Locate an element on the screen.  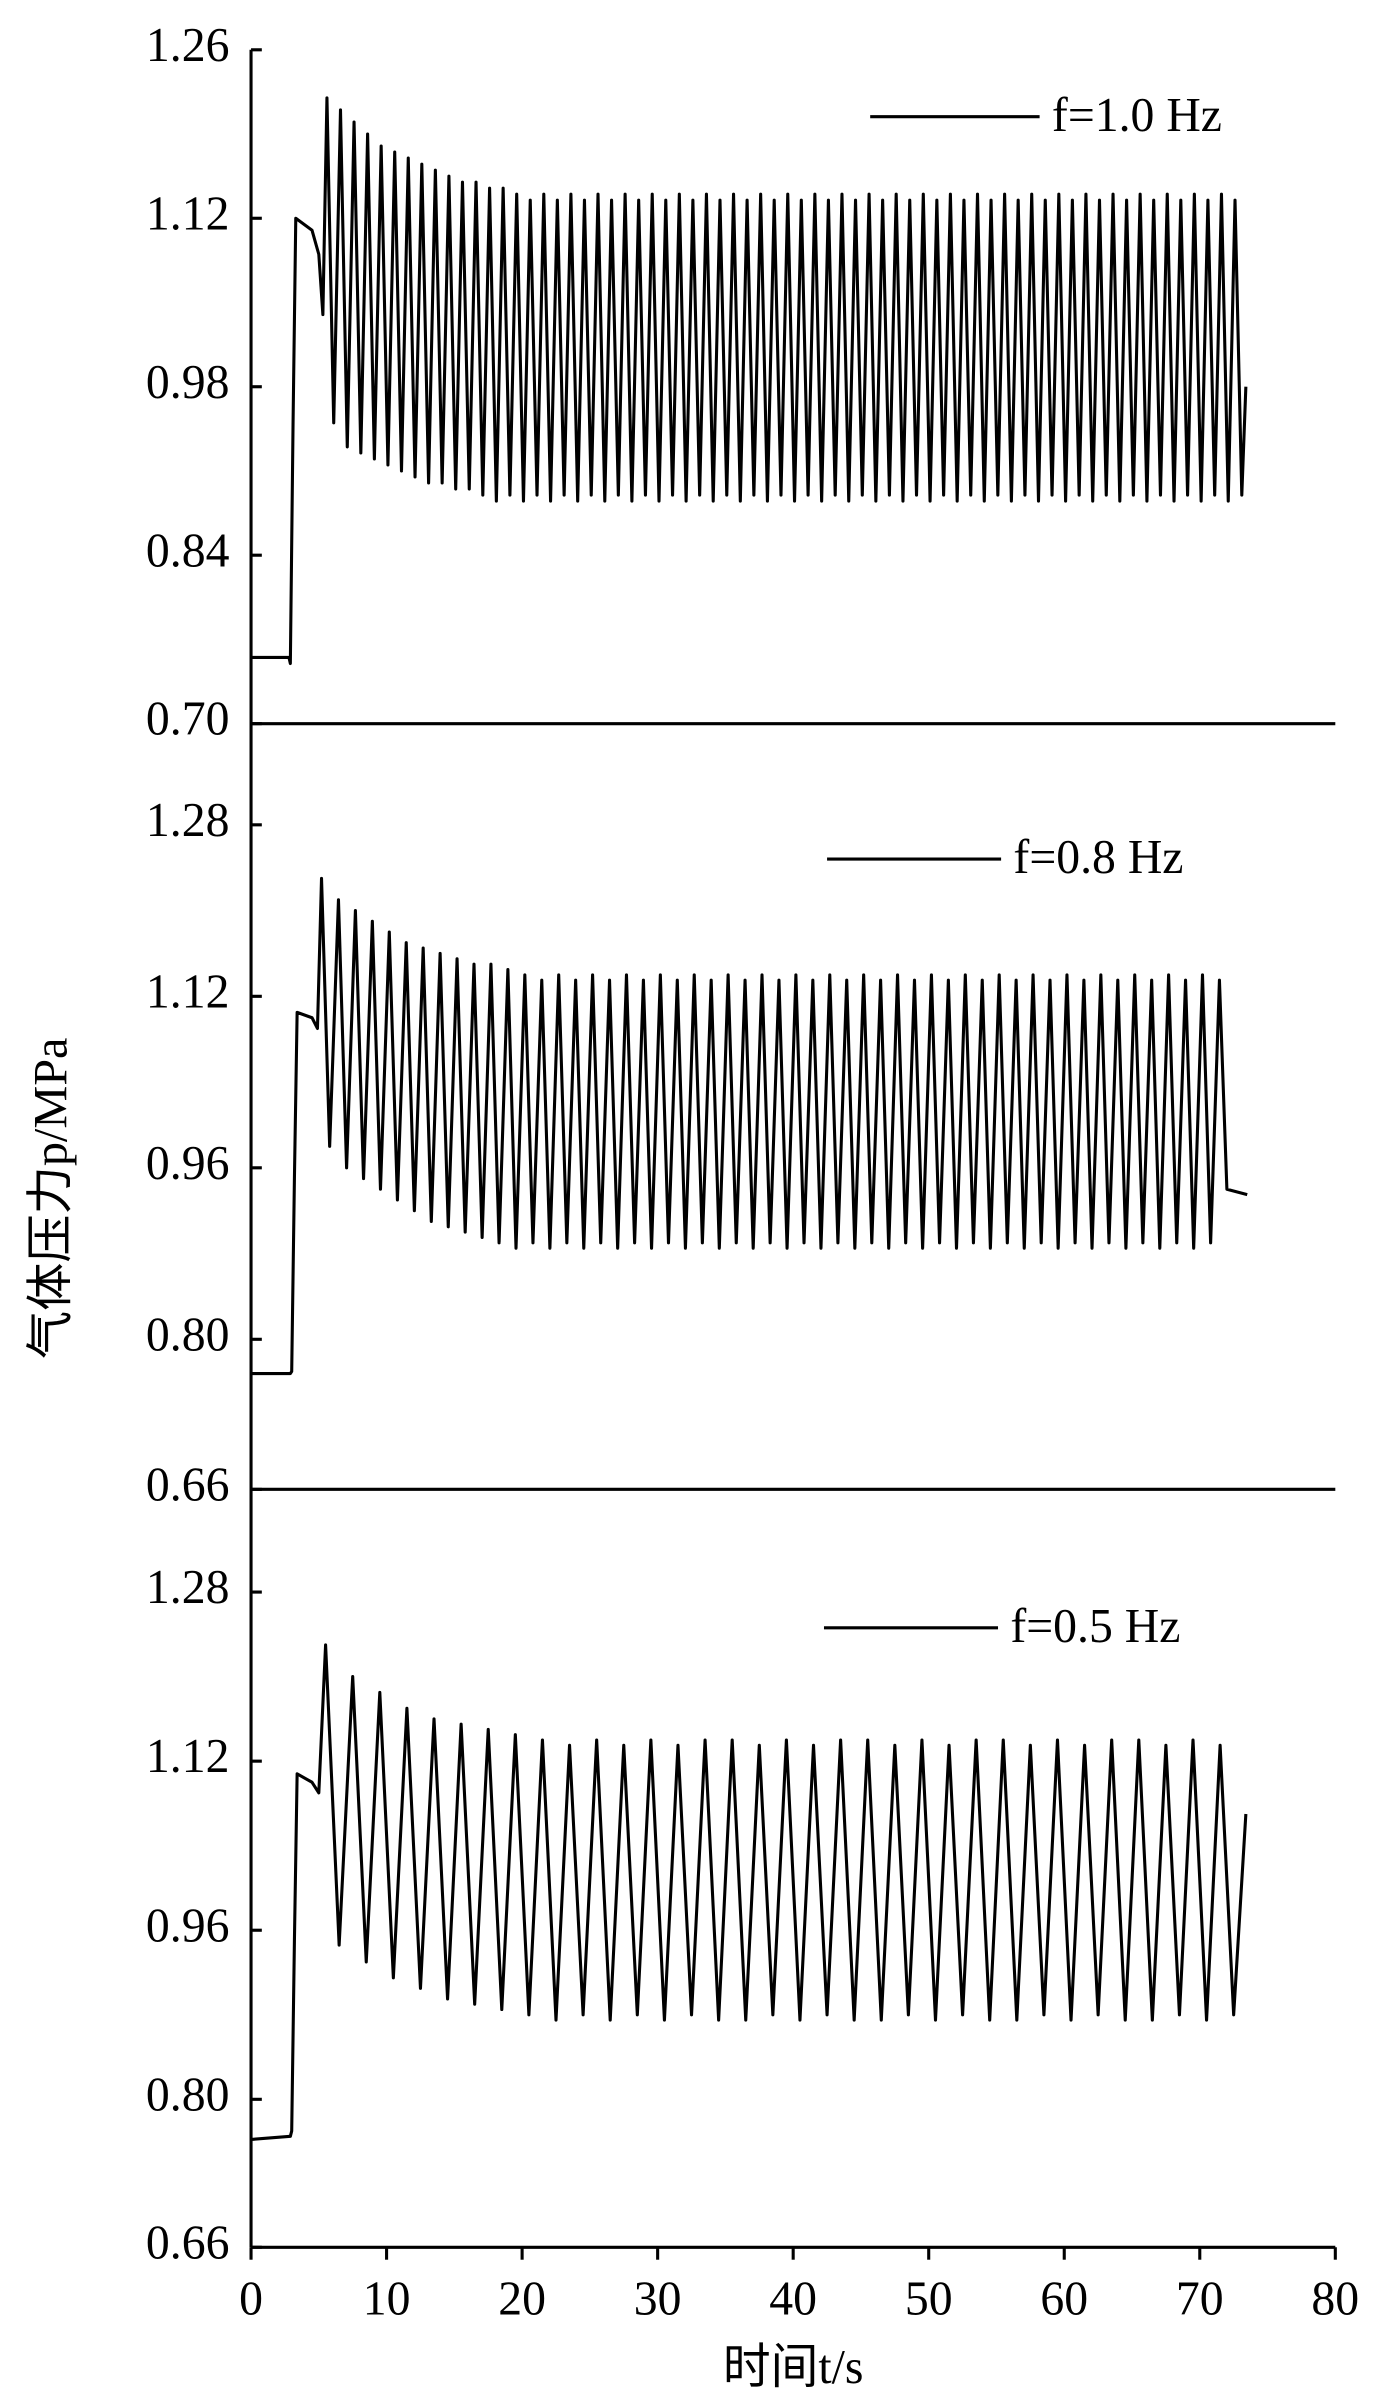
x-tick-label: 0 is located at coordinates (251, 2298).